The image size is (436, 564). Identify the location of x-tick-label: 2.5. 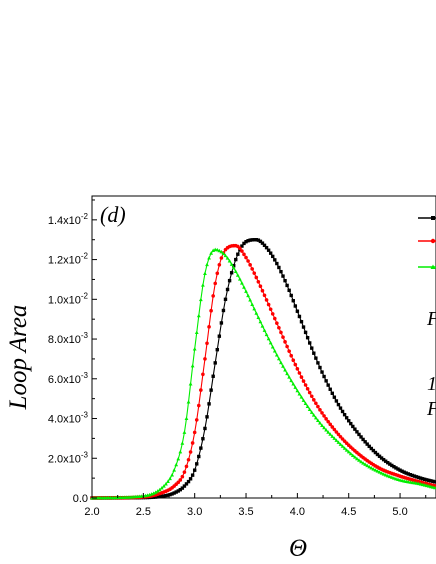
(143, 512).